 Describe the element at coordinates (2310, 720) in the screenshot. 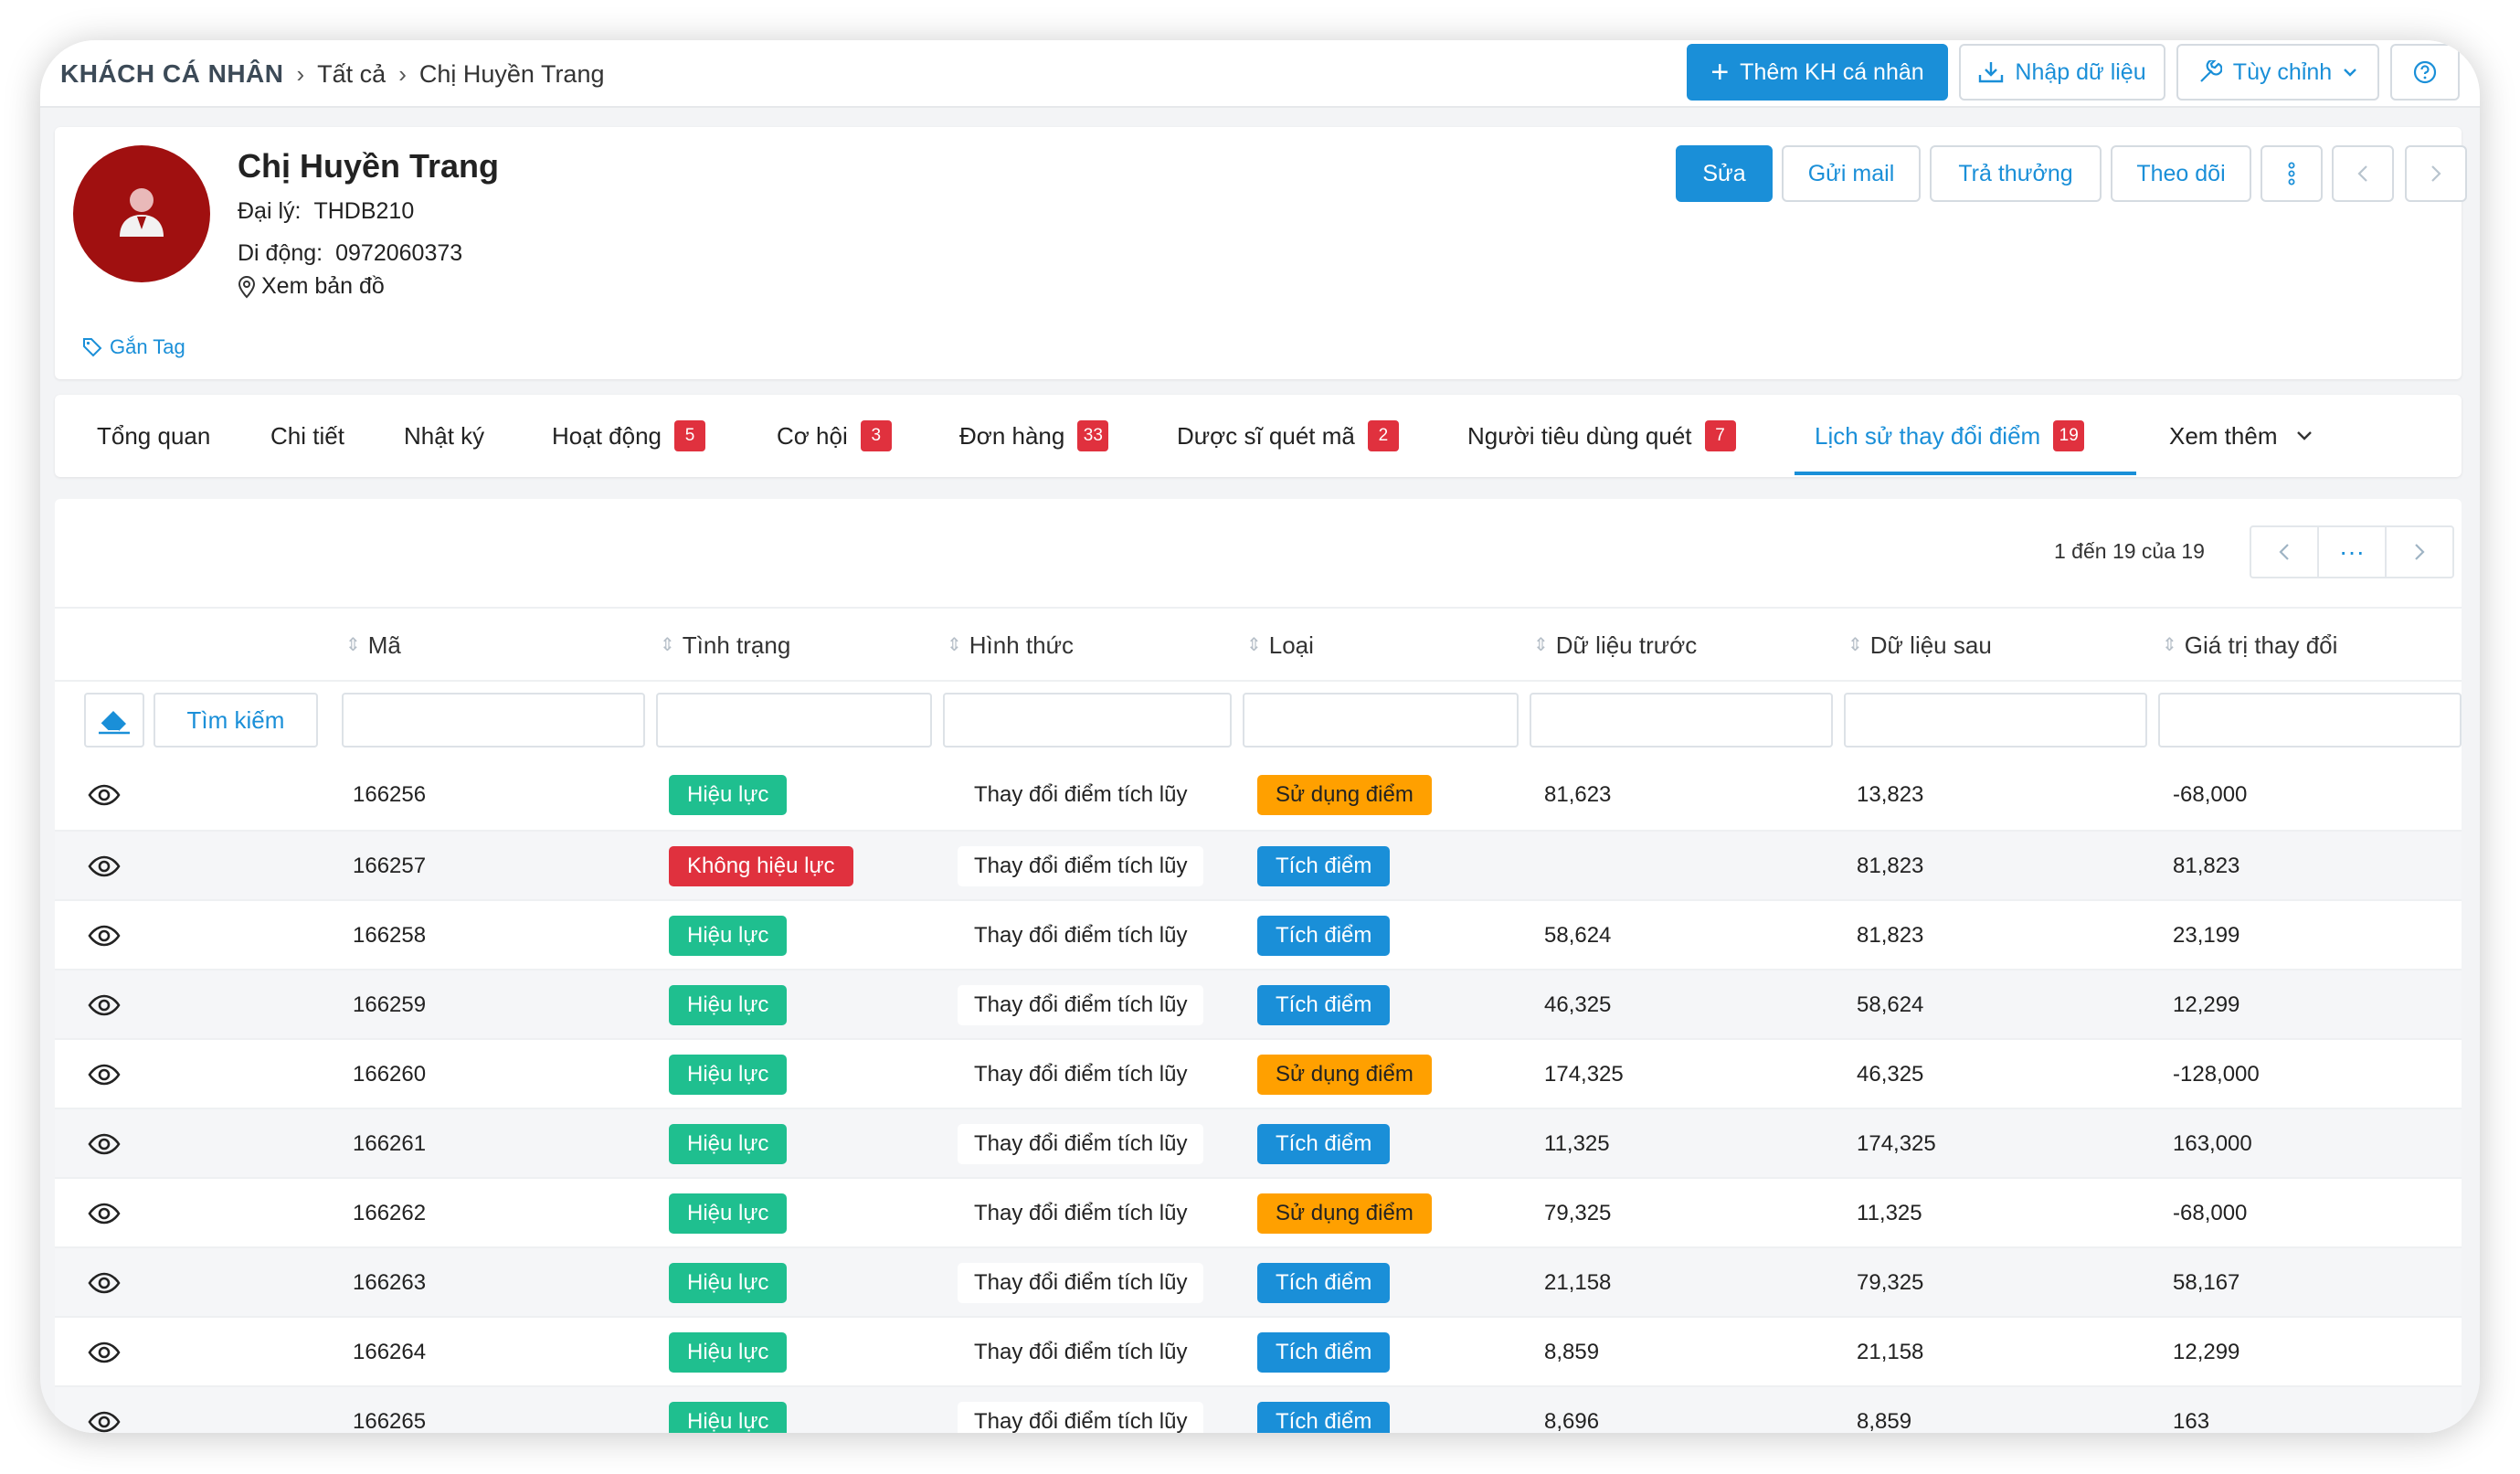

I see `filter-change-input` at that location.